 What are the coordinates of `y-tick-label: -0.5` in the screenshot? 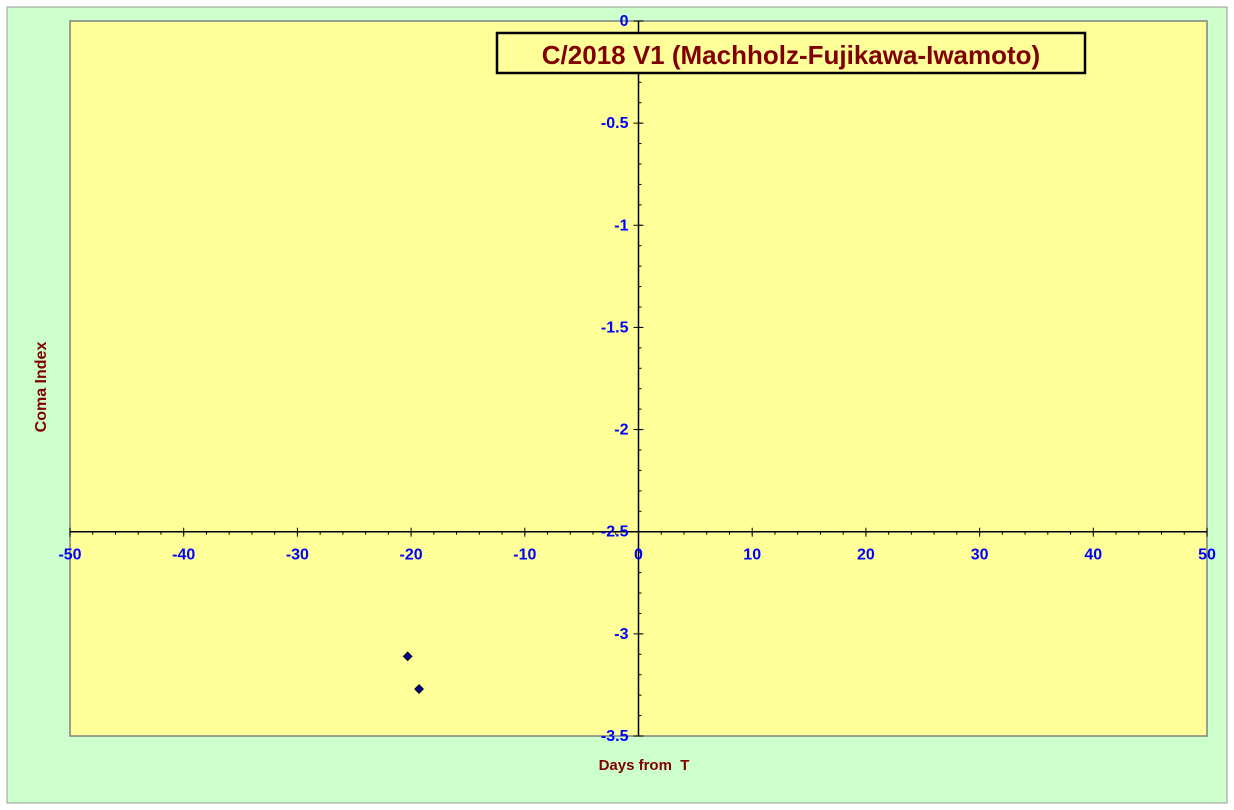 It's located at (615, 123).